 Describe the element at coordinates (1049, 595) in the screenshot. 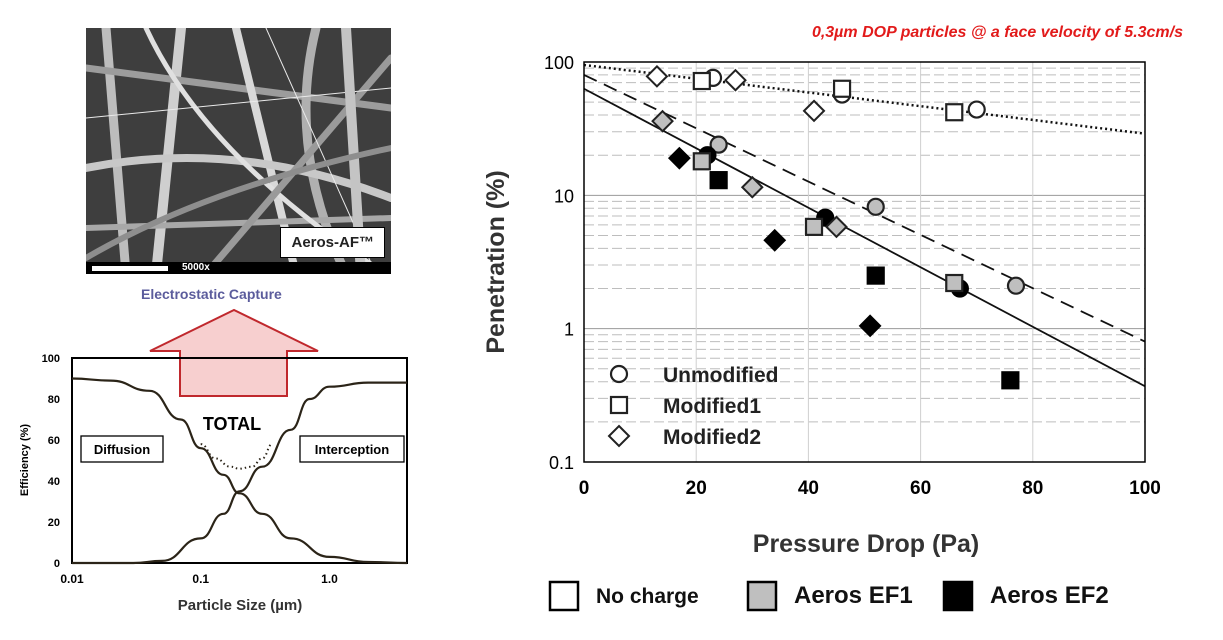

I see `fill-legend-label: Aeros EF2` at that location.